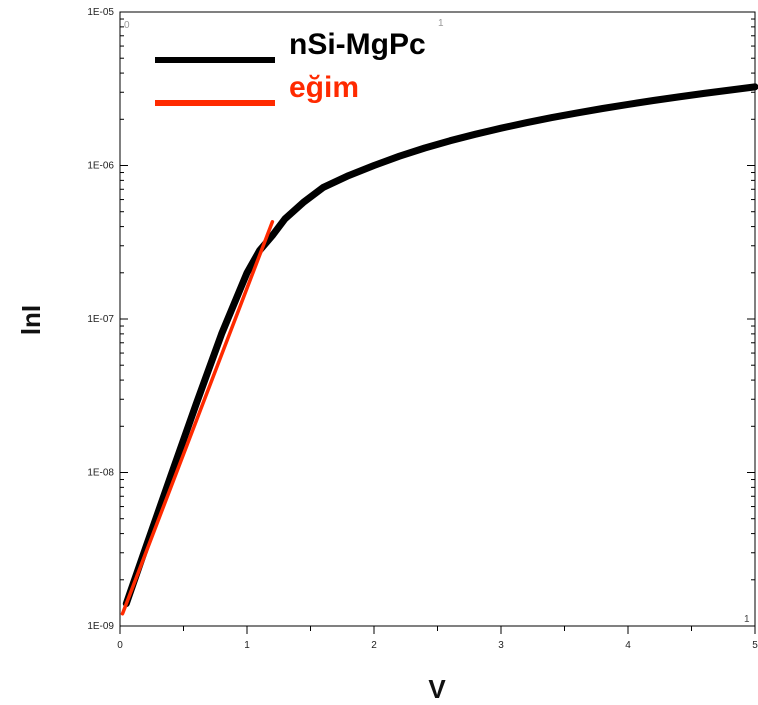 Image resolution: width=758 pixels, height=705 pixels. Describe the element at coordinates (197, 418) in the screenshot. I see `series-line-egim` at that location.